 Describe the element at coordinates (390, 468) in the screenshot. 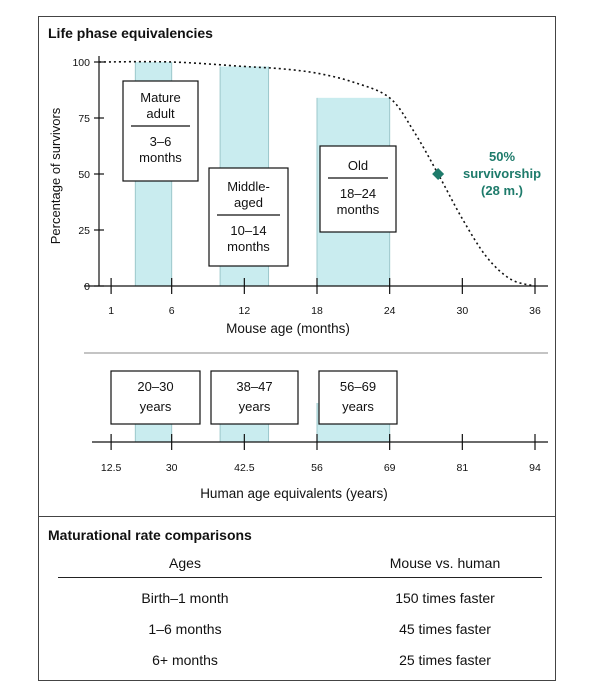

I see `human-tick-label: 69` at that location.